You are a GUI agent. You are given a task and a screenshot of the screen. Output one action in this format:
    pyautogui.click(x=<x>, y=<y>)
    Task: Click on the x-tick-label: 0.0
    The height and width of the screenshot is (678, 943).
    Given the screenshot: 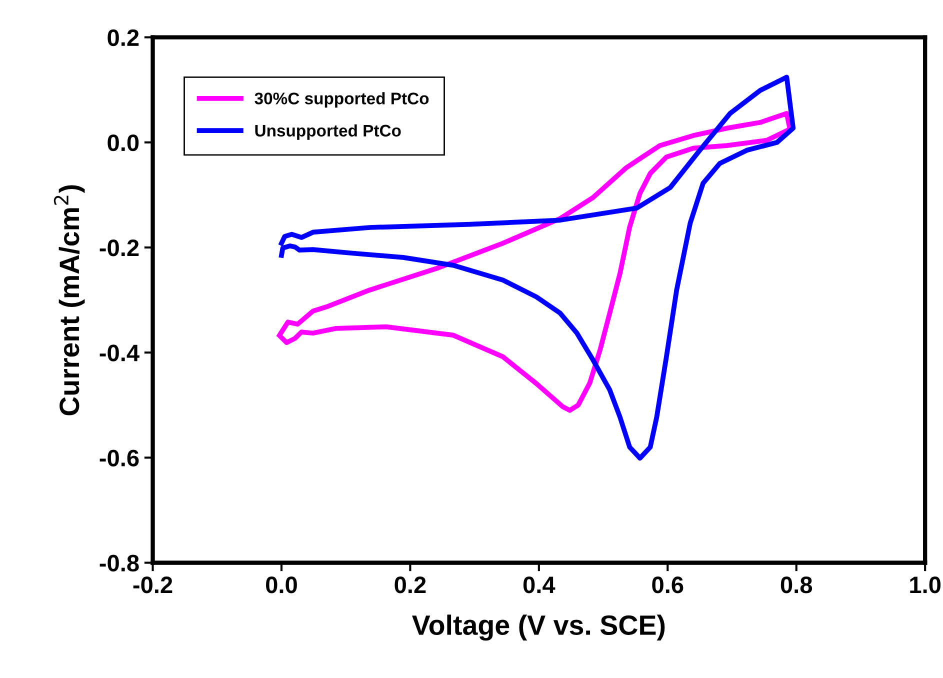 What is the action you would take?
    pyautogui.click(x=281, y=585)
    